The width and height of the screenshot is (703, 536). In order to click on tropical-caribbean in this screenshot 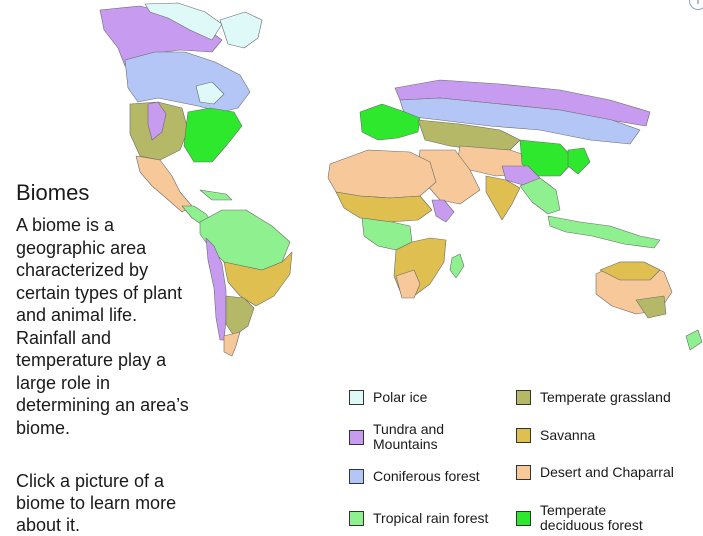, I will do `click(216, 195)`.